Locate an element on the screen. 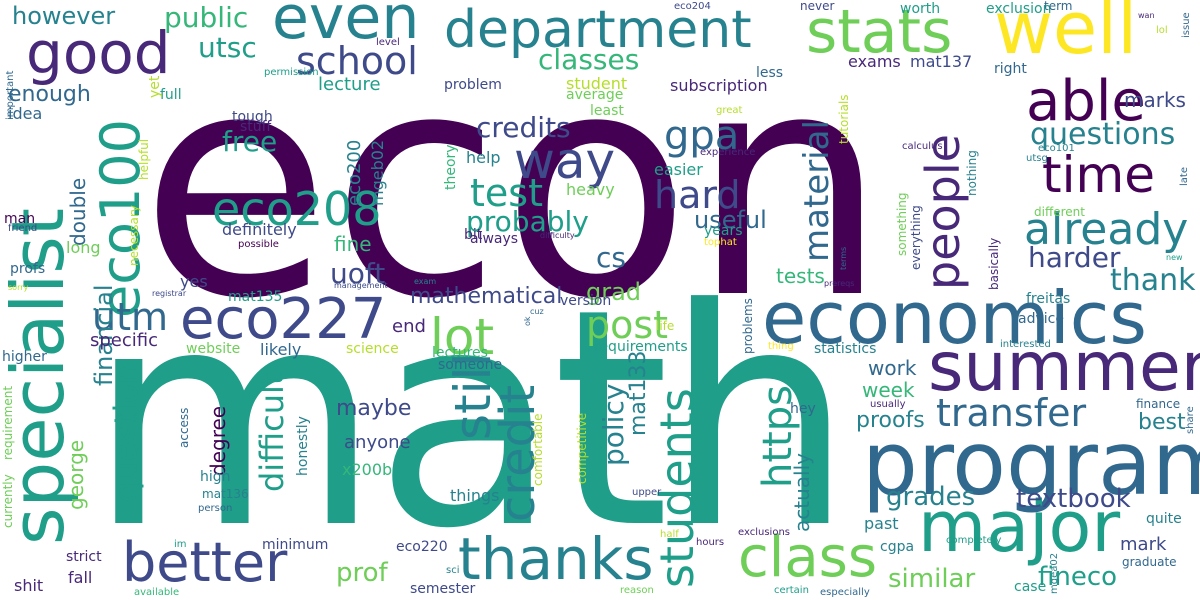 This screenshot has height=600, width=1200. word-policy: policy is located at coordinates (613, 424).